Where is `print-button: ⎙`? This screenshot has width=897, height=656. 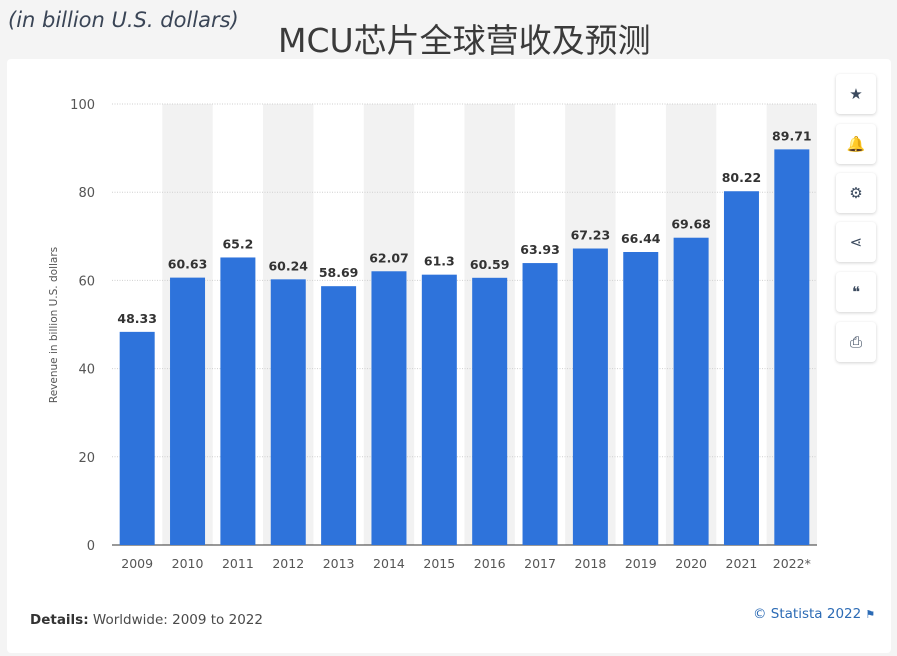 print-button: ⎙ is located at coordinates (856, 342).